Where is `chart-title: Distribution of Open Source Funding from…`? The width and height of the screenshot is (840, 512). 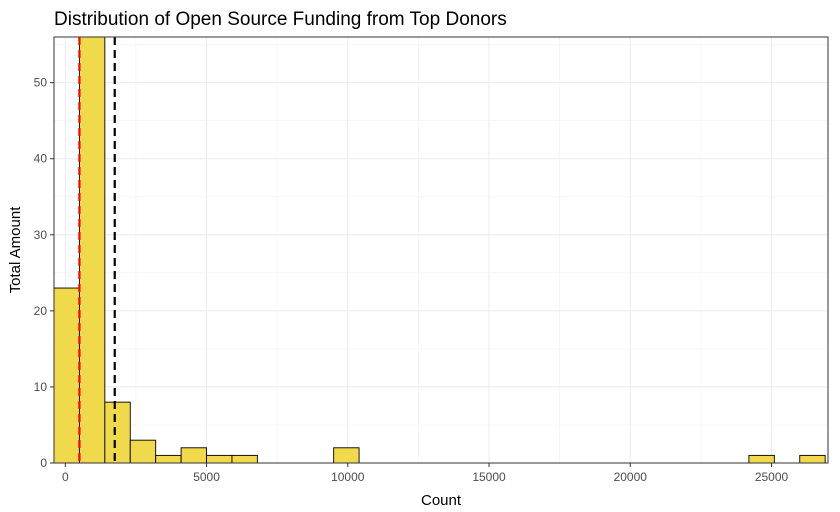
chart-title: Distribution of Open Source Funding from… is located at coordinates (280, 19).